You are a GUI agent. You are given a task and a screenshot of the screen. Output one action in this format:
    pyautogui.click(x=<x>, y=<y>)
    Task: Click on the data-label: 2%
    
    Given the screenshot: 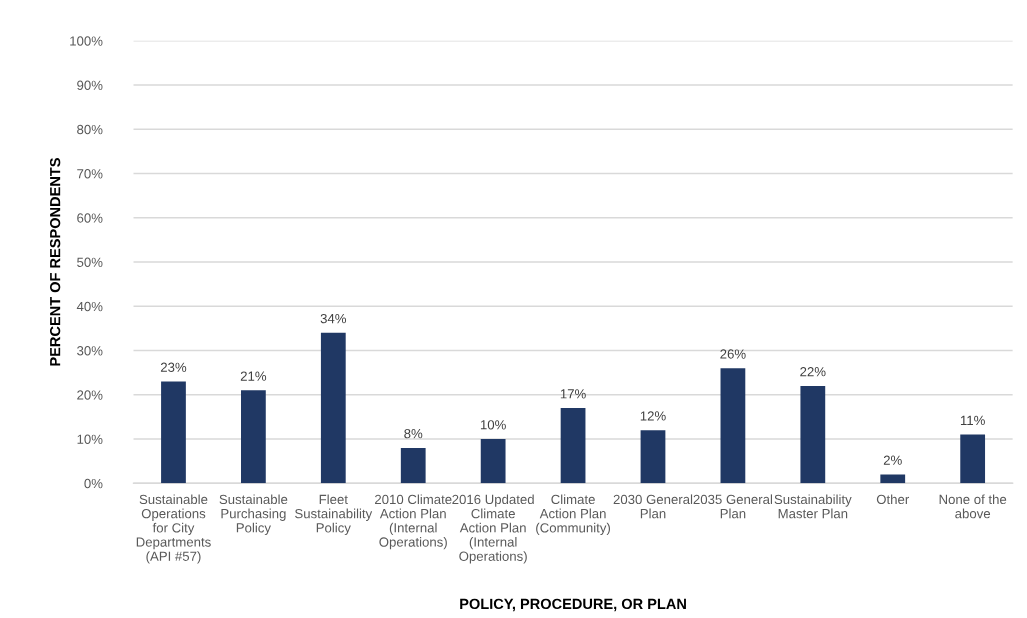 What is the action you would take?
    pyautogui.click(x=892, y=460)
    